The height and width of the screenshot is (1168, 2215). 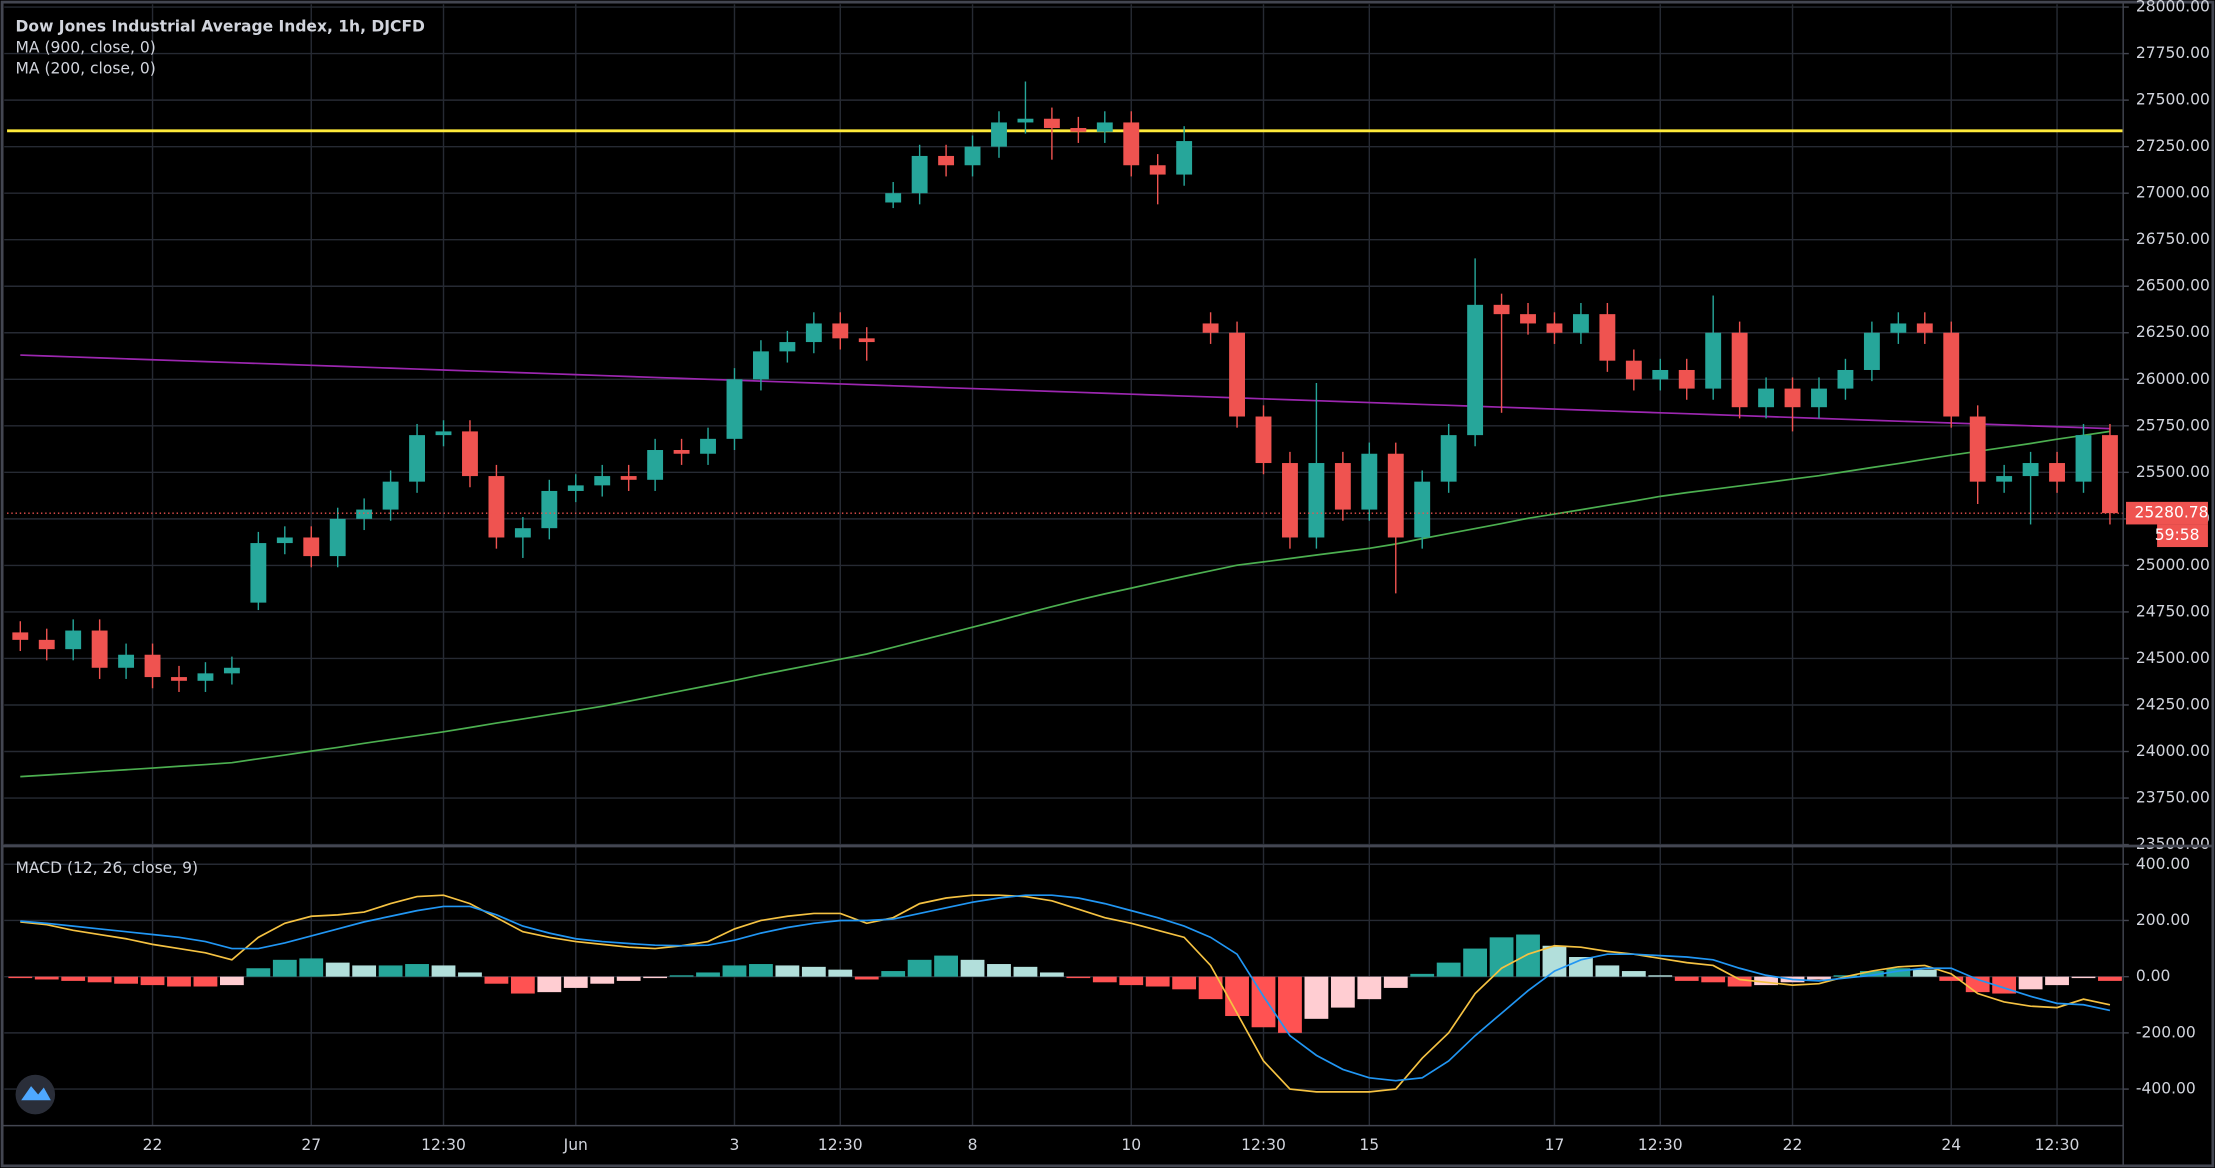 What do you see at coordinates (2163, 864) in the screenshot?
I see `y-tick-label: 400.00` at bounding box center [2163, 864].